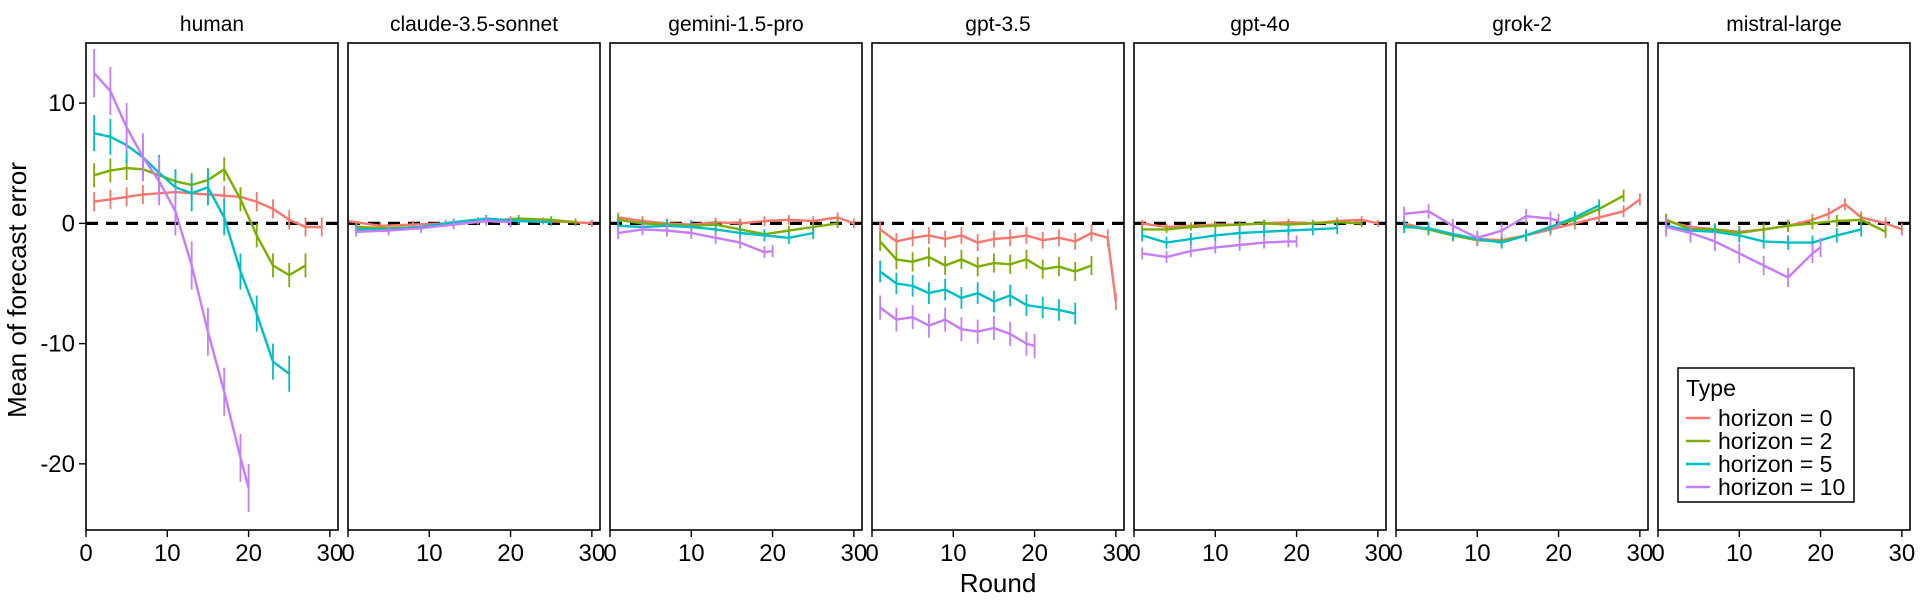  I want to click on panel-claude-3.5-sonnet: claude-3.5-sonnet 0 10 20 30, so click(473, 290).